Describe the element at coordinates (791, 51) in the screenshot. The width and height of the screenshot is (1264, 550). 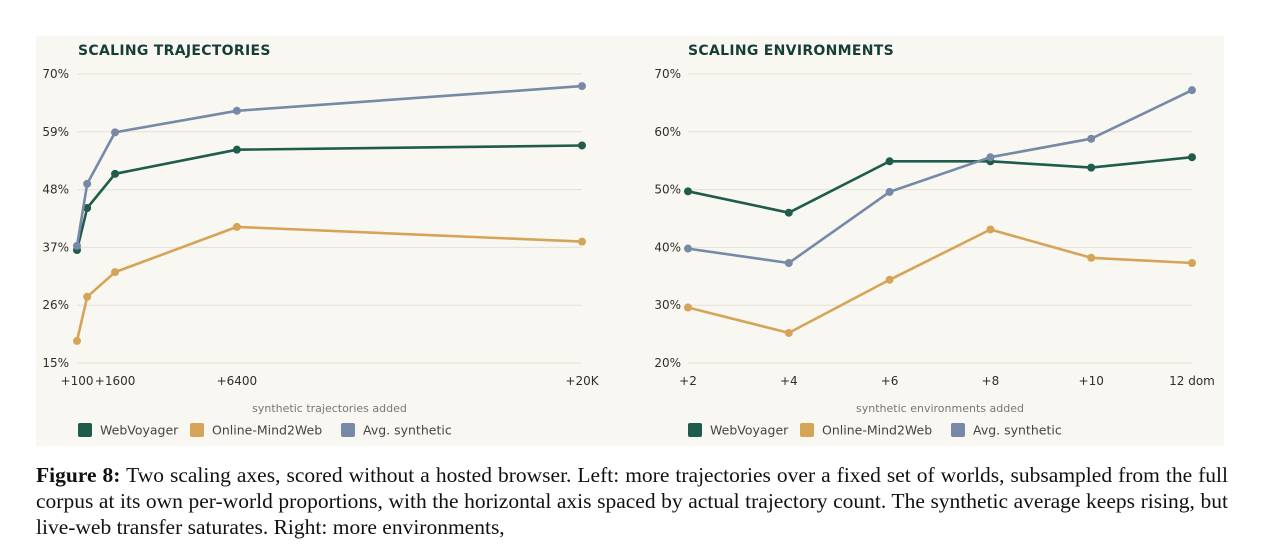
I see `chart-title: SCALING ENVIRONMENTS` at that location.